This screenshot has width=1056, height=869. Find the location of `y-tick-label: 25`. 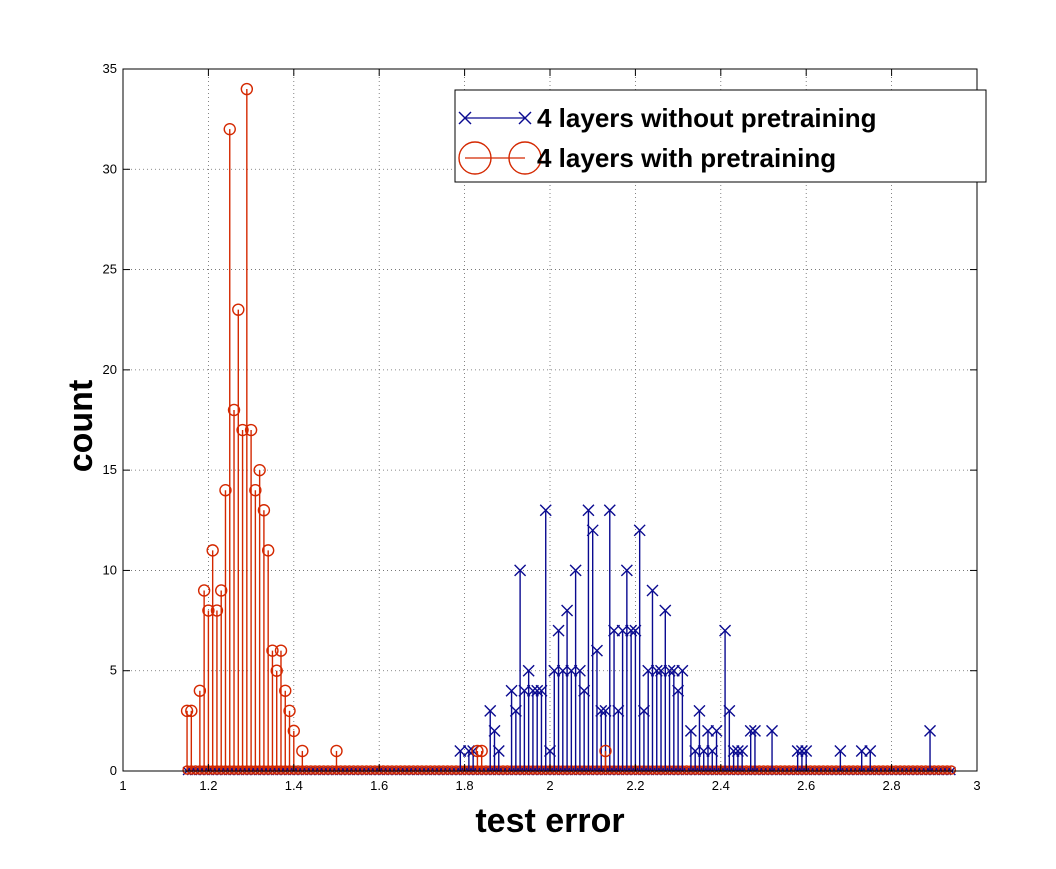

y-tick-label: 25 is located at coordinates (110, 269).